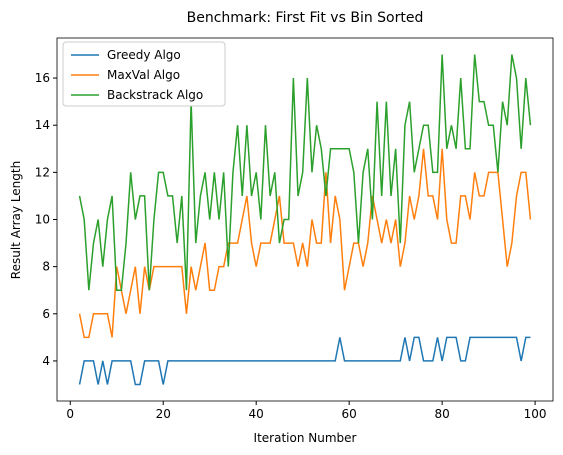 Image resolution: width=563 pixels, height=455 pixels. Describe the element at coordinates (256, 414) in the screenshot. I see `x-tick-label: 40` at that location.